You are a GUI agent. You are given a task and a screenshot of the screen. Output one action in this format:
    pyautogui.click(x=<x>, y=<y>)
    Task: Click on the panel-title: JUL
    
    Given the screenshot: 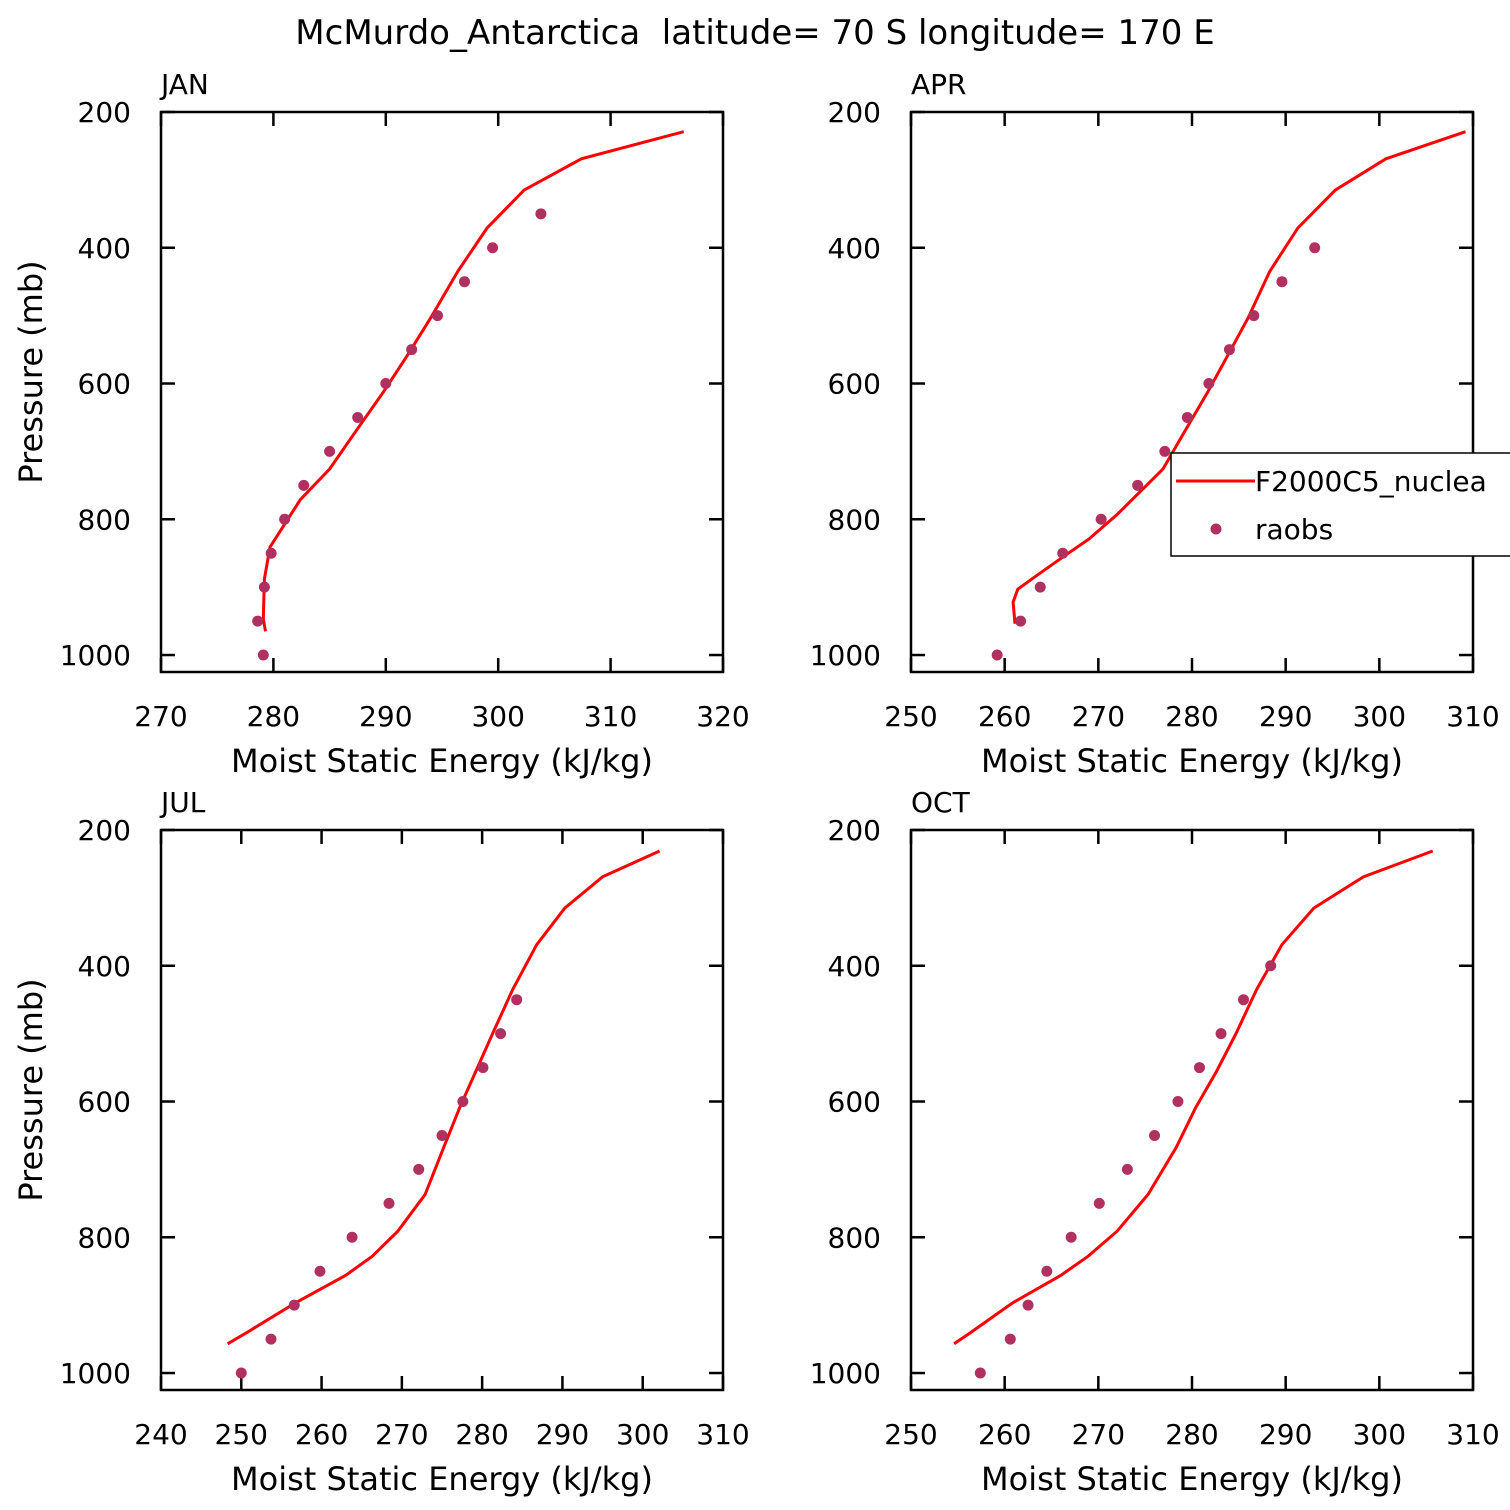 What is the action you would take?
    pyautogui.click(x=182, y=802)
    